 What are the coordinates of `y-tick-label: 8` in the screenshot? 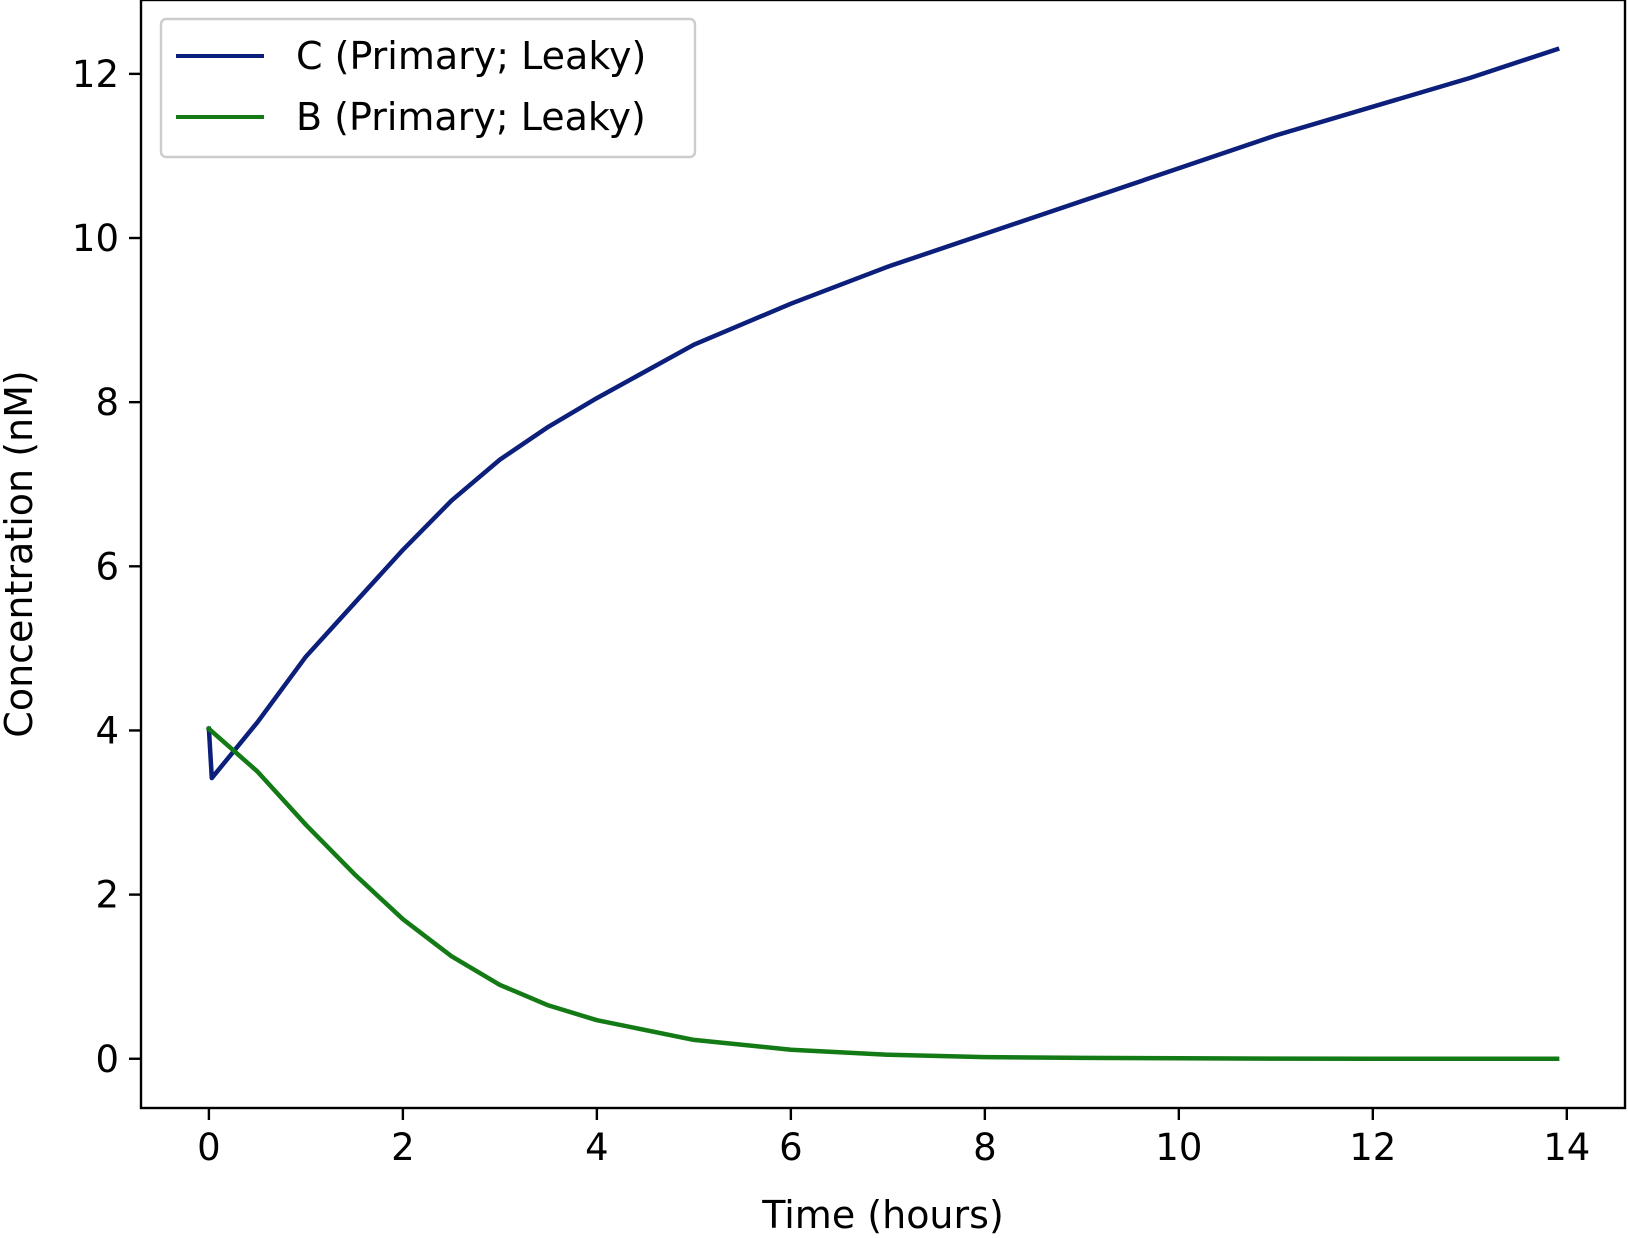 It's located at (107, 402).